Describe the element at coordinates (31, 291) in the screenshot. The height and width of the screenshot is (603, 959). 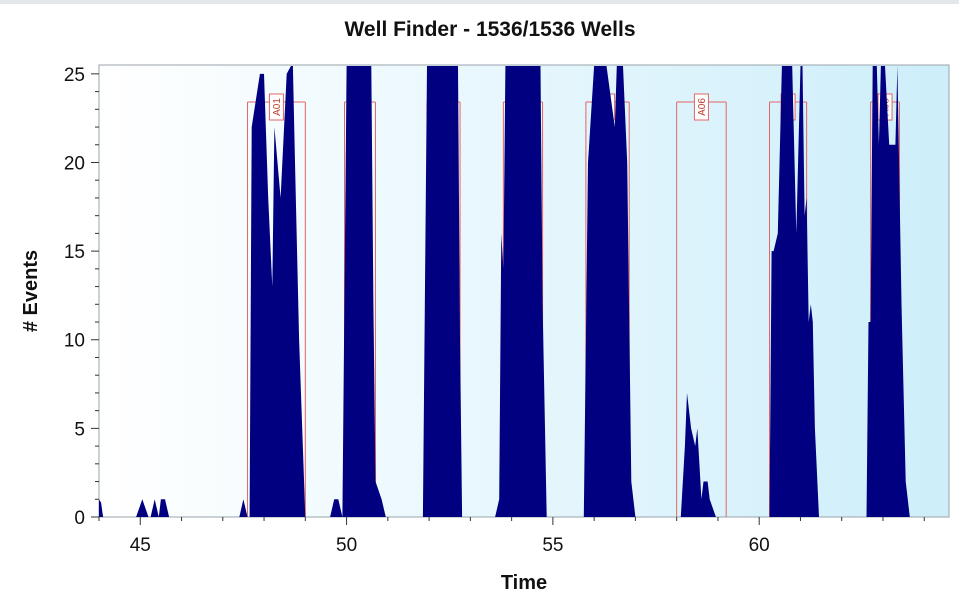
I see `y-axis-label: # Events` at that location.